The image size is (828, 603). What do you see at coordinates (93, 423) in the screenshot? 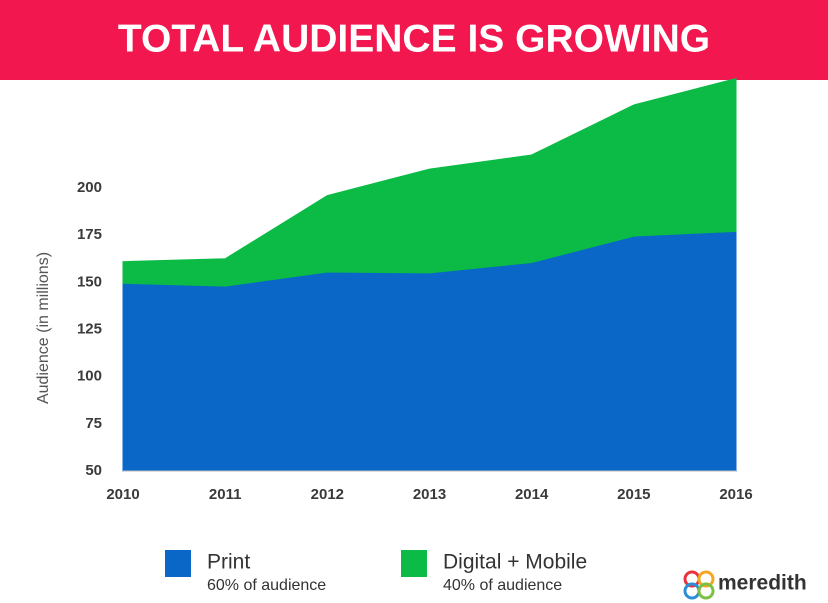
I see `y-tick-label: 75` at bounding box center [93, 423].